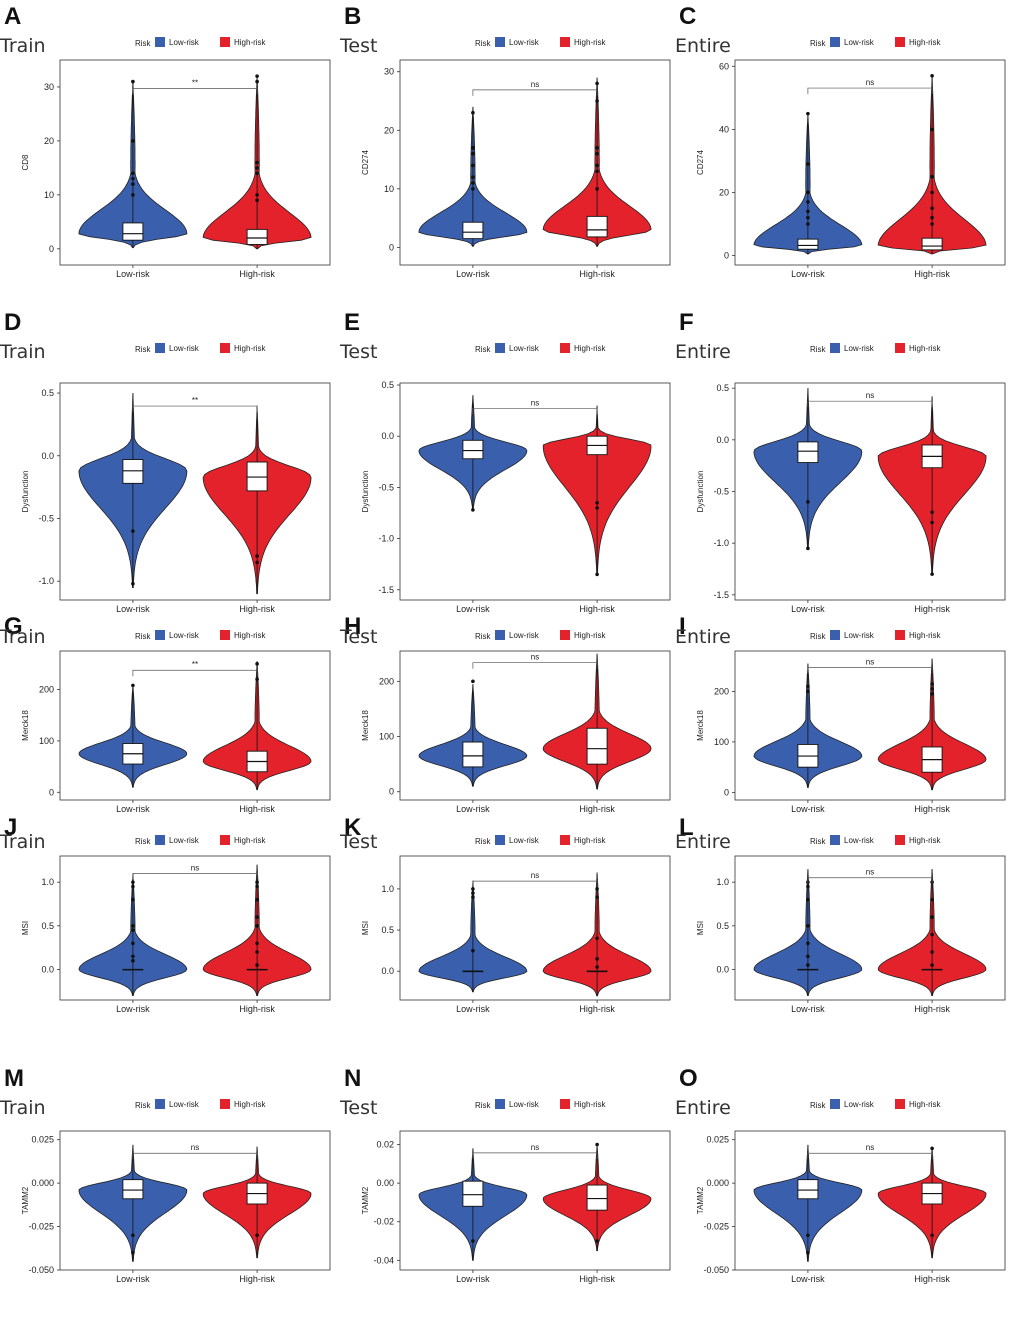  What do you see at coordinates (385, 1145) in the screenshot?
I see `y-tick-label: 0.02` at bounding box center [385, 1145].